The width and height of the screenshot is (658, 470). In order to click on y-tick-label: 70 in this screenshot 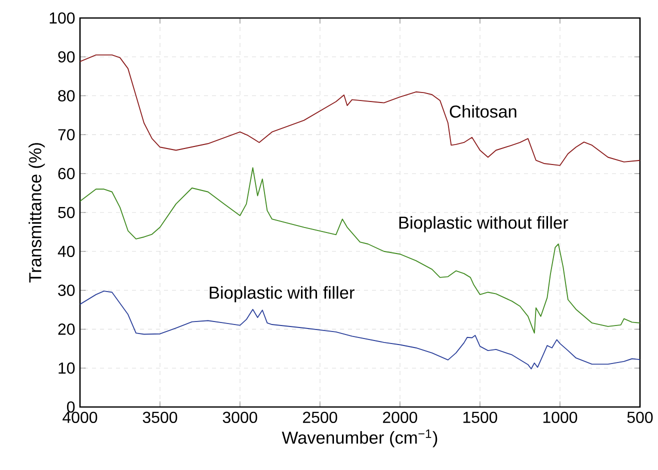, I will do `click(66, 134)`.